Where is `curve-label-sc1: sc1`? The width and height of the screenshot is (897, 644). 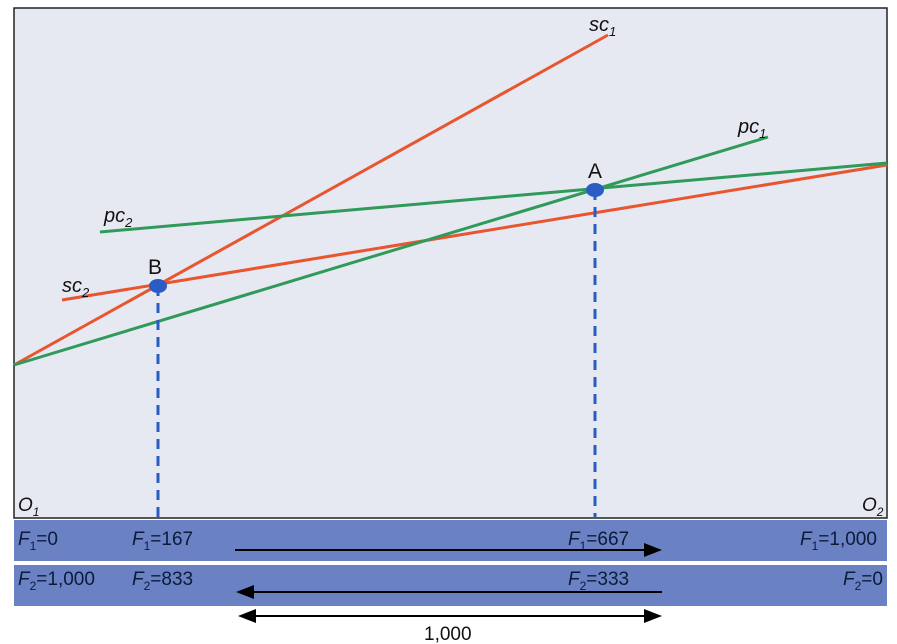 curve-label-sc1: sc1 is located at coordinates (602, 26).